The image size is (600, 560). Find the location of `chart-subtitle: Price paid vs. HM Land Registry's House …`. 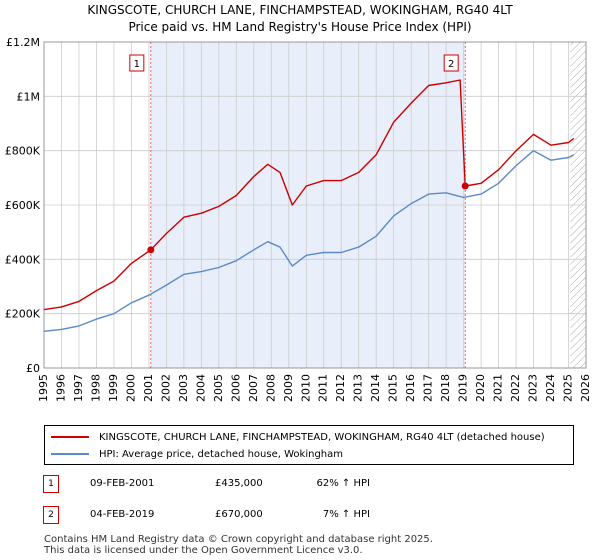

chart-subtitle: Price paid vs. HM Land Registry's House … is located at coordinates (300, 27).